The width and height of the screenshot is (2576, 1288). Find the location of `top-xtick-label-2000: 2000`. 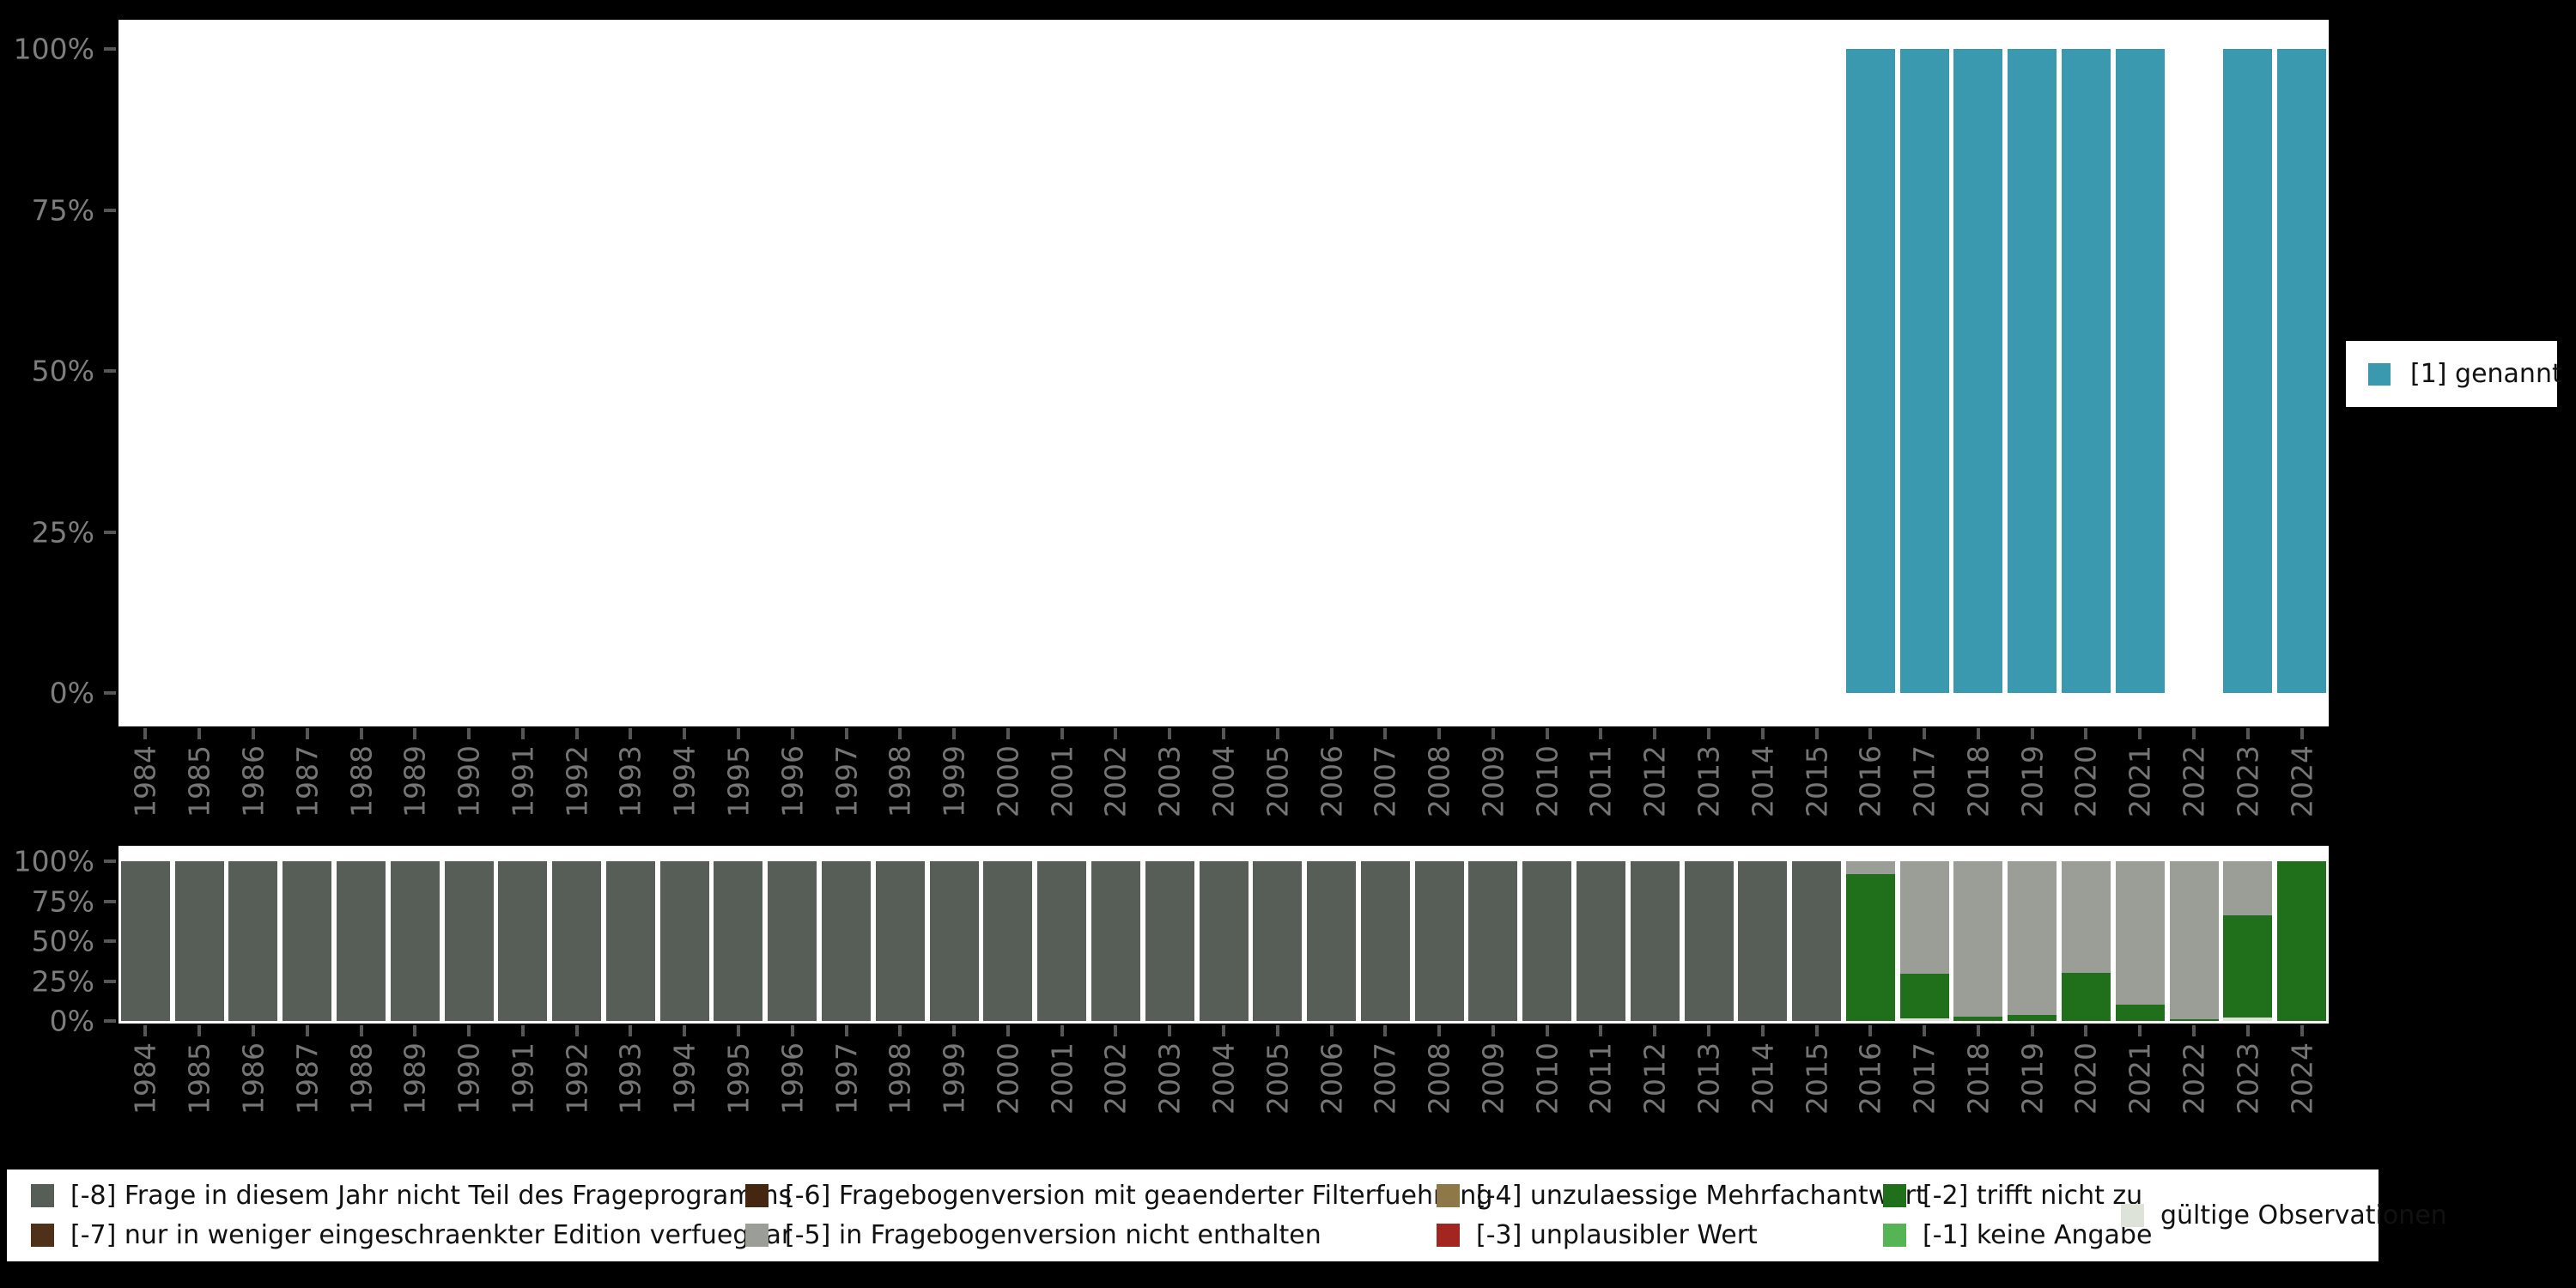

top-xtick-label-2000: 2000 is located at coordinates (1008, 781).